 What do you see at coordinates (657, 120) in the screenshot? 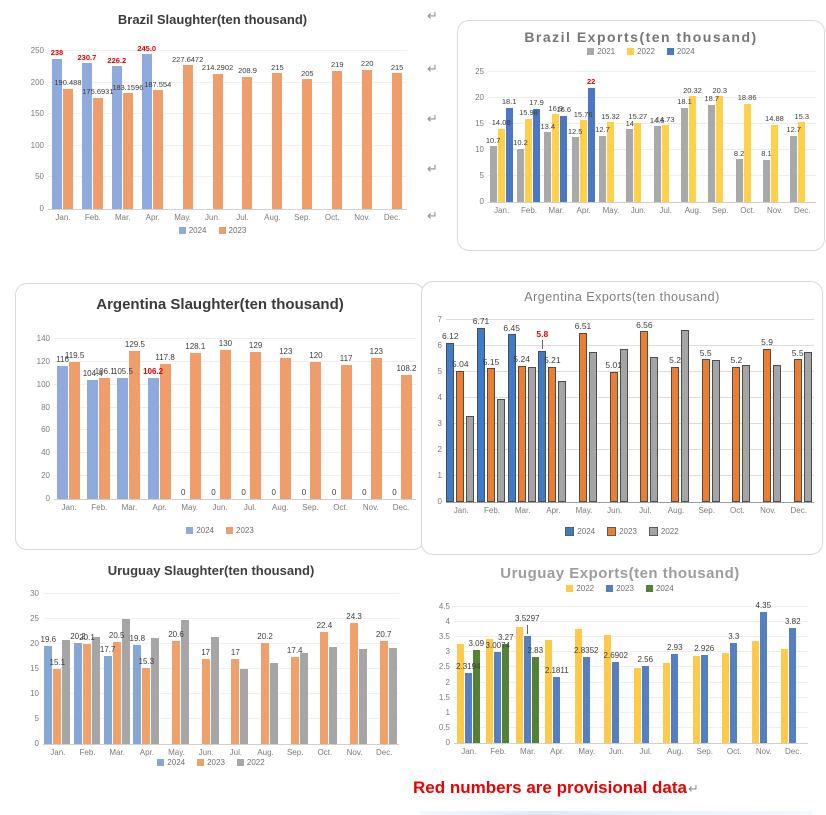
I see `bar-label: 14.6` at bounding box center [657, 120].